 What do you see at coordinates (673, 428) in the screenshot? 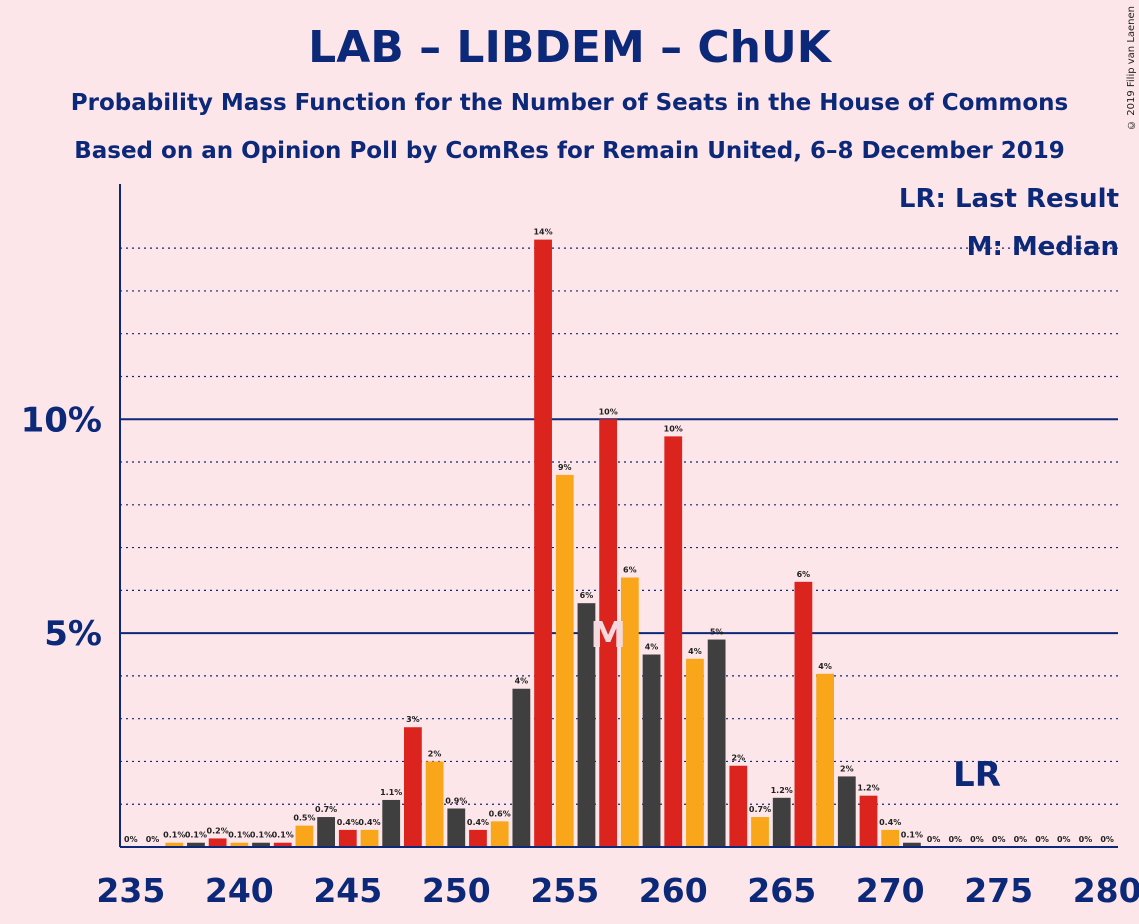
I see `data-label: 10%` at bounding box center [673, 428].